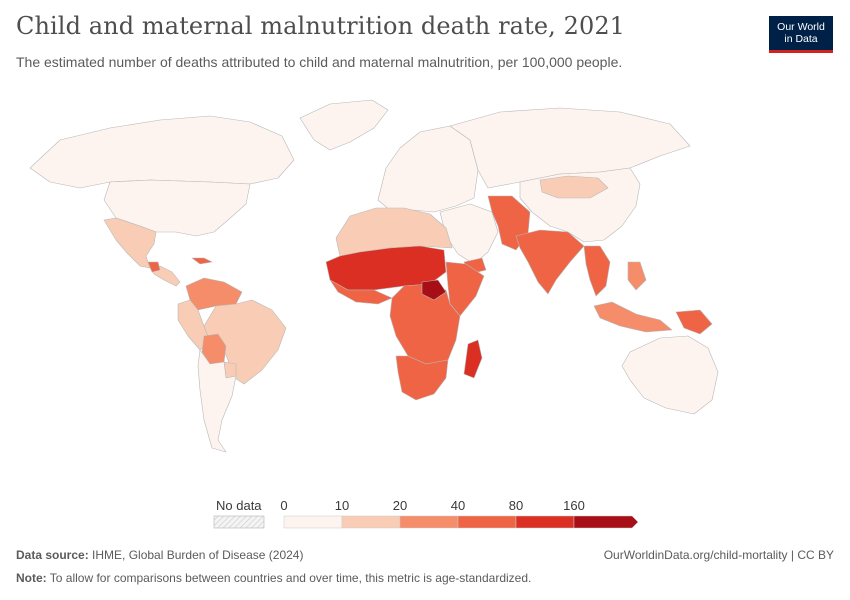 The image size is (850, 600). I want to click on legend-tick-label: 0, so click(283, 505).